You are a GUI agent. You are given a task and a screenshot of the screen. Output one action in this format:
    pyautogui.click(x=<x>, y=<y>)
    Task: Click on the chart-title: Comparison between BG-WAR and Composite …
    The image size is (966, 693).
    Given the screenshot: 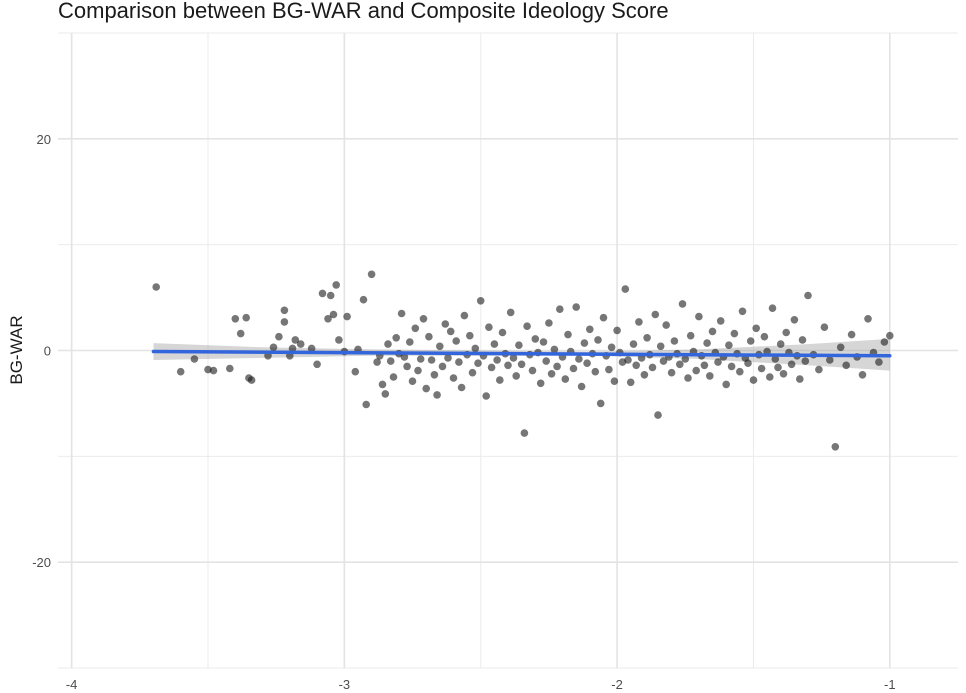 What is the action you would take?
    pyautogui.click(x=363, y=11)
    